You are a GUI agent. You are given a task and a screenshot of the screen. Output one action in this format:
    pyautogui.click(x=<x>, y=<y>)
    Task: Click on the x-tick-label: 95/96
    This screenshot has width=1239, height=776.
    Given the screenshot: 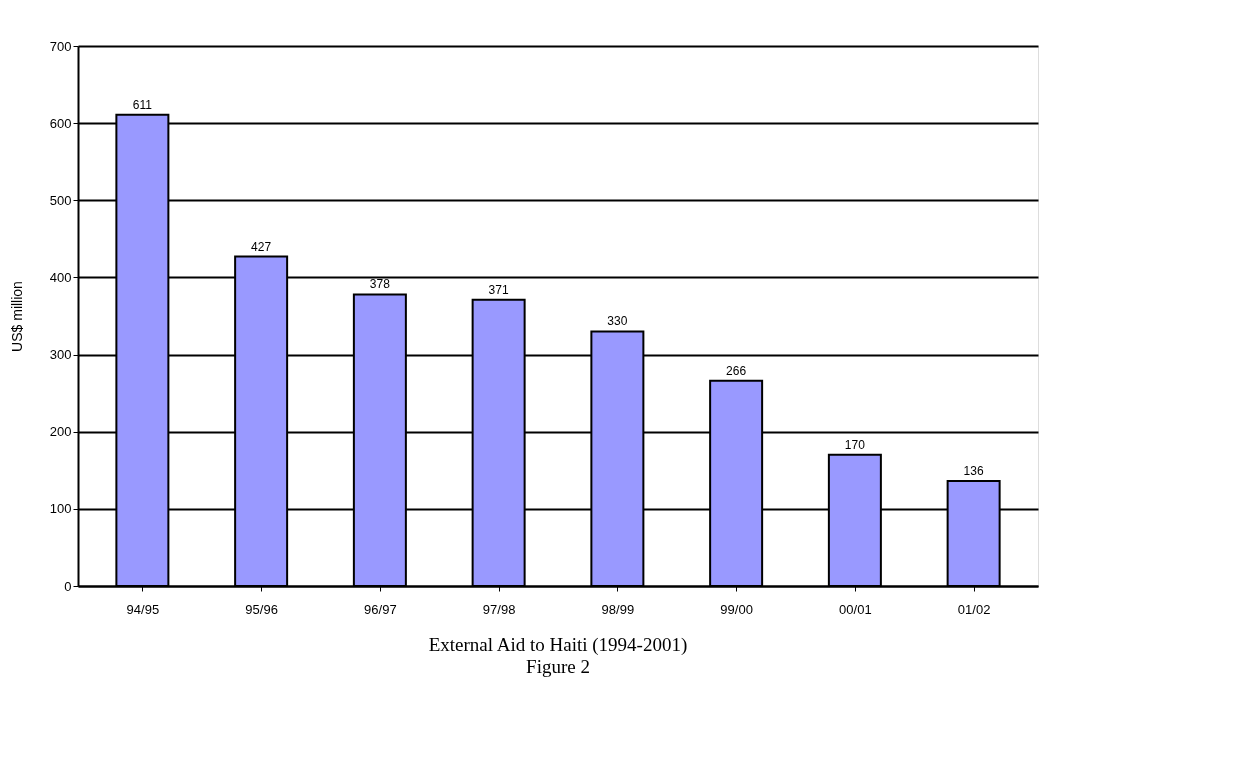 What is the action you would take?
    pyautogui.click(x=261, y=609)
    